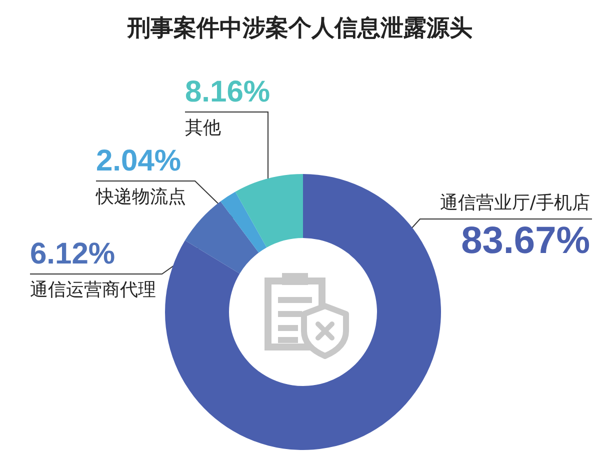 This screenshot has height=459, width=600. Describe the element at coordinates (93, 290) in the screenshot. I see `slice-label: 通信运营商代理` at that location.